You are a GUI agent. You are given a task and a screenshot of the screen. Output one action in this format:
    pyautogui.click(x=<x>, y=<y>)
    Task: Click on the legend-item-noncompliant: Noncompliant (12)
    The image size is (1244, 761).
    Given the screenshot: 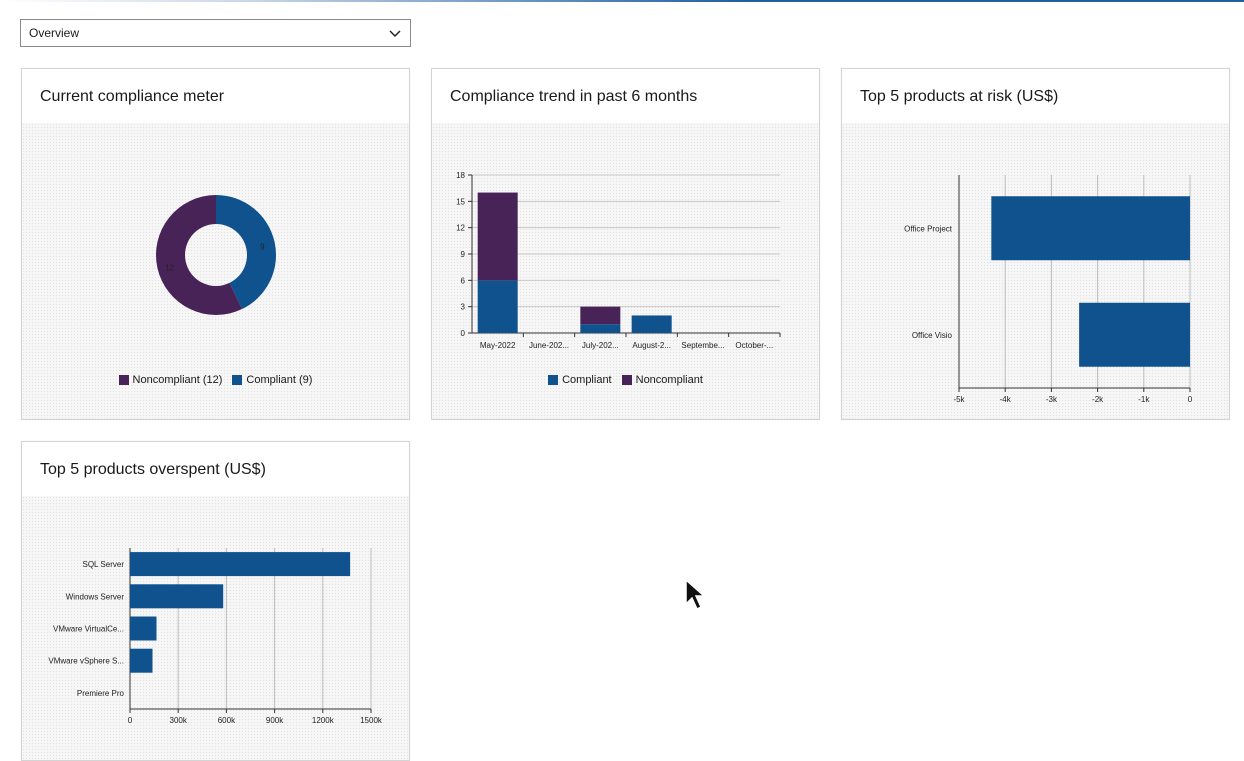 What is the action you would take?
    pyautogui.click(x=170, y=380)
    